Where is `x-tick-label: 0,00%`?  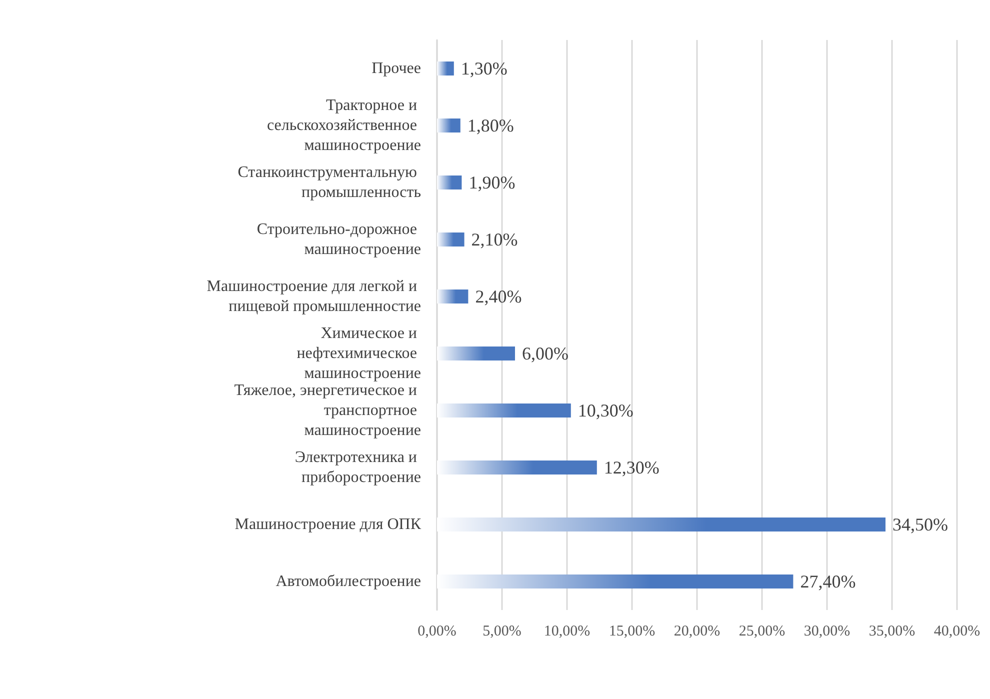
x-tick-label: 0,00% is located at coordinates (437, 632).